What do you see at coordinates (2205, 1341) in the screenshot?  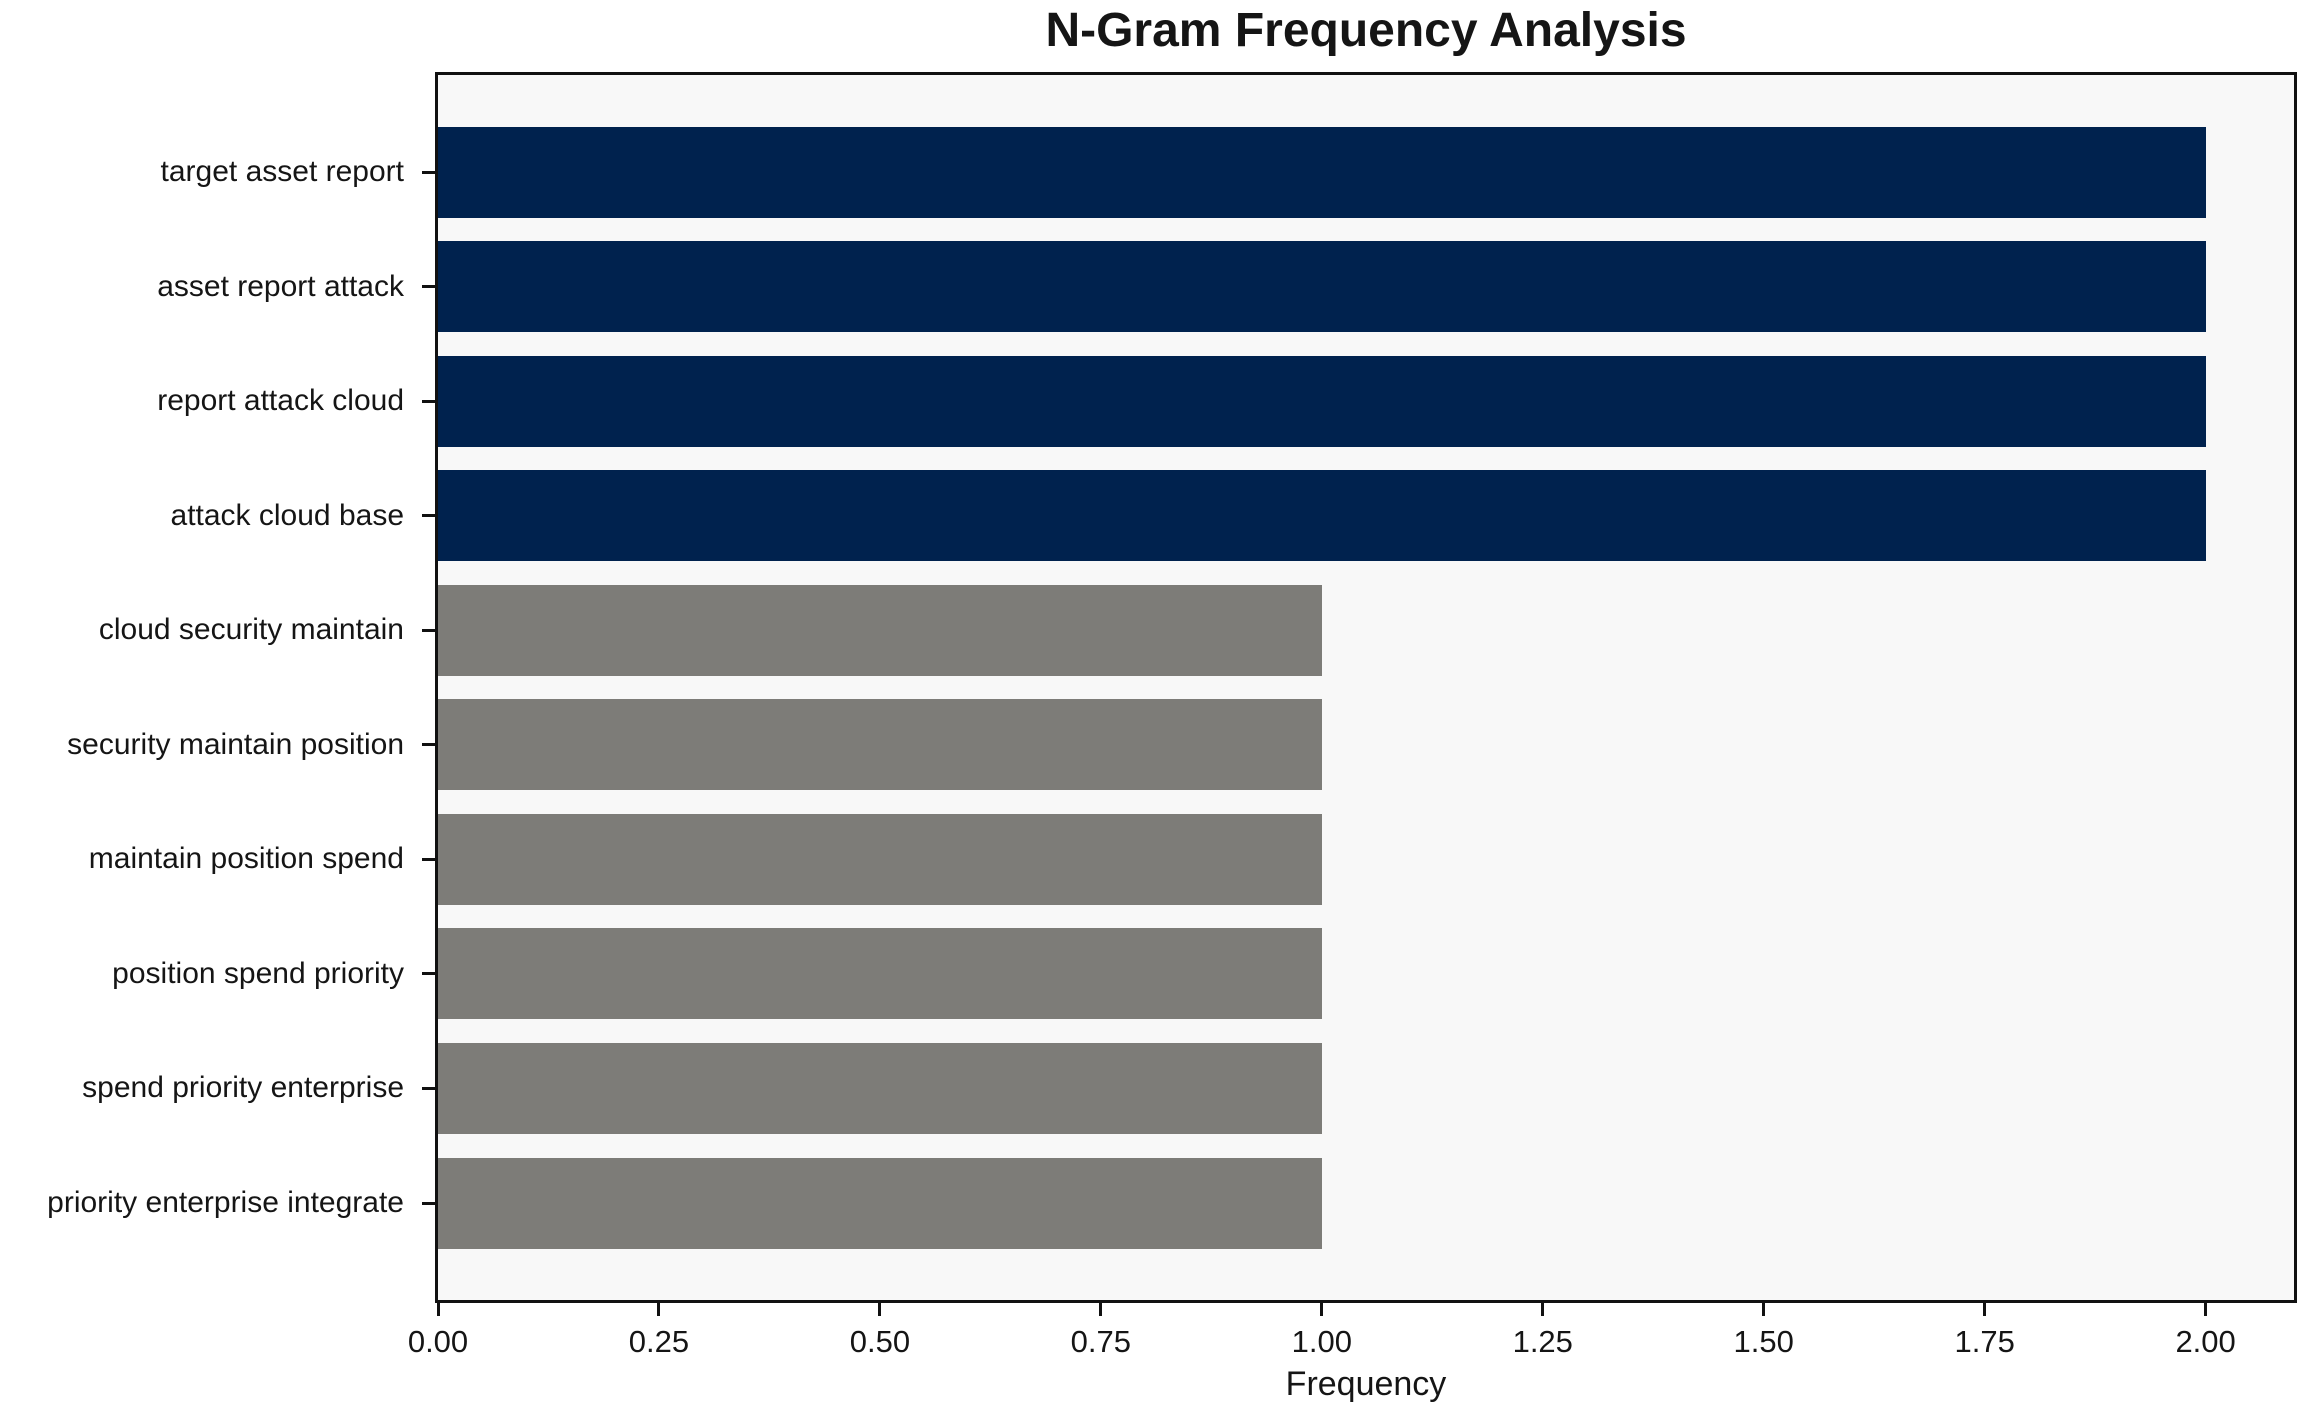 I see `x-tick-label: 2.00` at bounding box center [2205, 1341].